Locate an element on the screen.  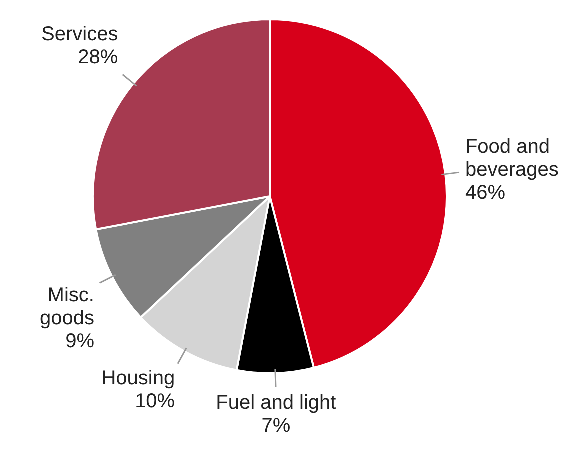
slice-label: Food and beverages is located at coordinates (512, 158).